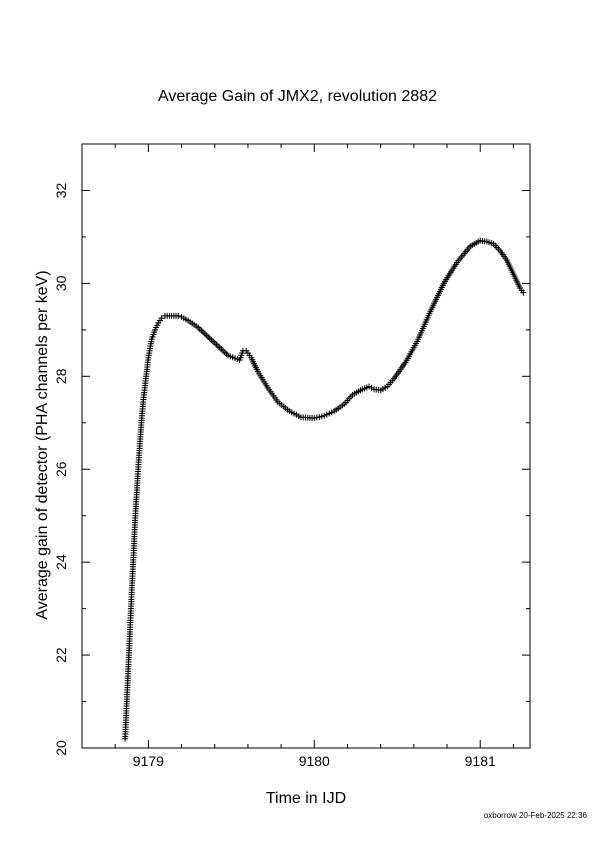 The image size is (595, 842). Describe the element at coordinates (61, 283) in the screenshot. I see `y-tick-label: 30` at that location.